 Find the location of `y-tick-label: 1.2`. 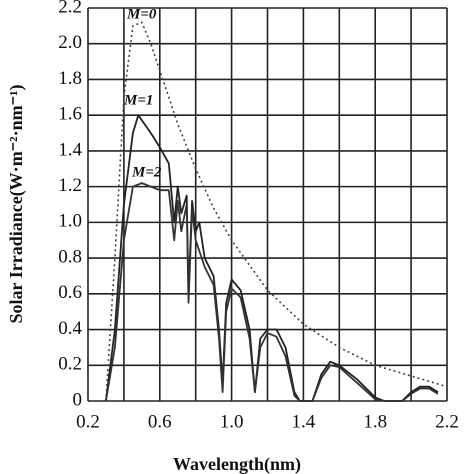

y-tick-label: 1.2 is located at coordinates (70, 185).